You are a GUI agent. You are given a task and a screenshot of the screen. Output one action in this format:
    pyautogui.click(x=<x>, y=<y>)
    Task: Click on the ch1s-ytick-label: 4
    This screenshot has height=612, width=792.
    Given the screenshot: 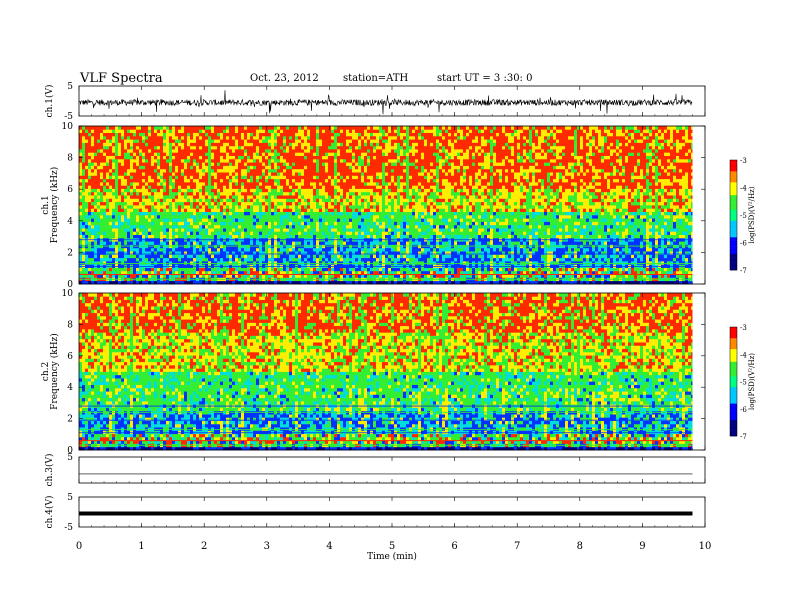 What is the action you would take?
    pyautogui.click(x=70, y=222)
    